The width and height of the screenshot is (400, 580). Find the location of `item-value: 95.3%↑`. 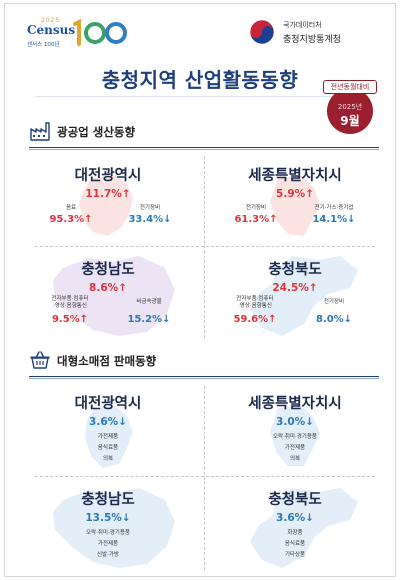

item-value: 95.3%↑ is located at coordinates (71, 219).